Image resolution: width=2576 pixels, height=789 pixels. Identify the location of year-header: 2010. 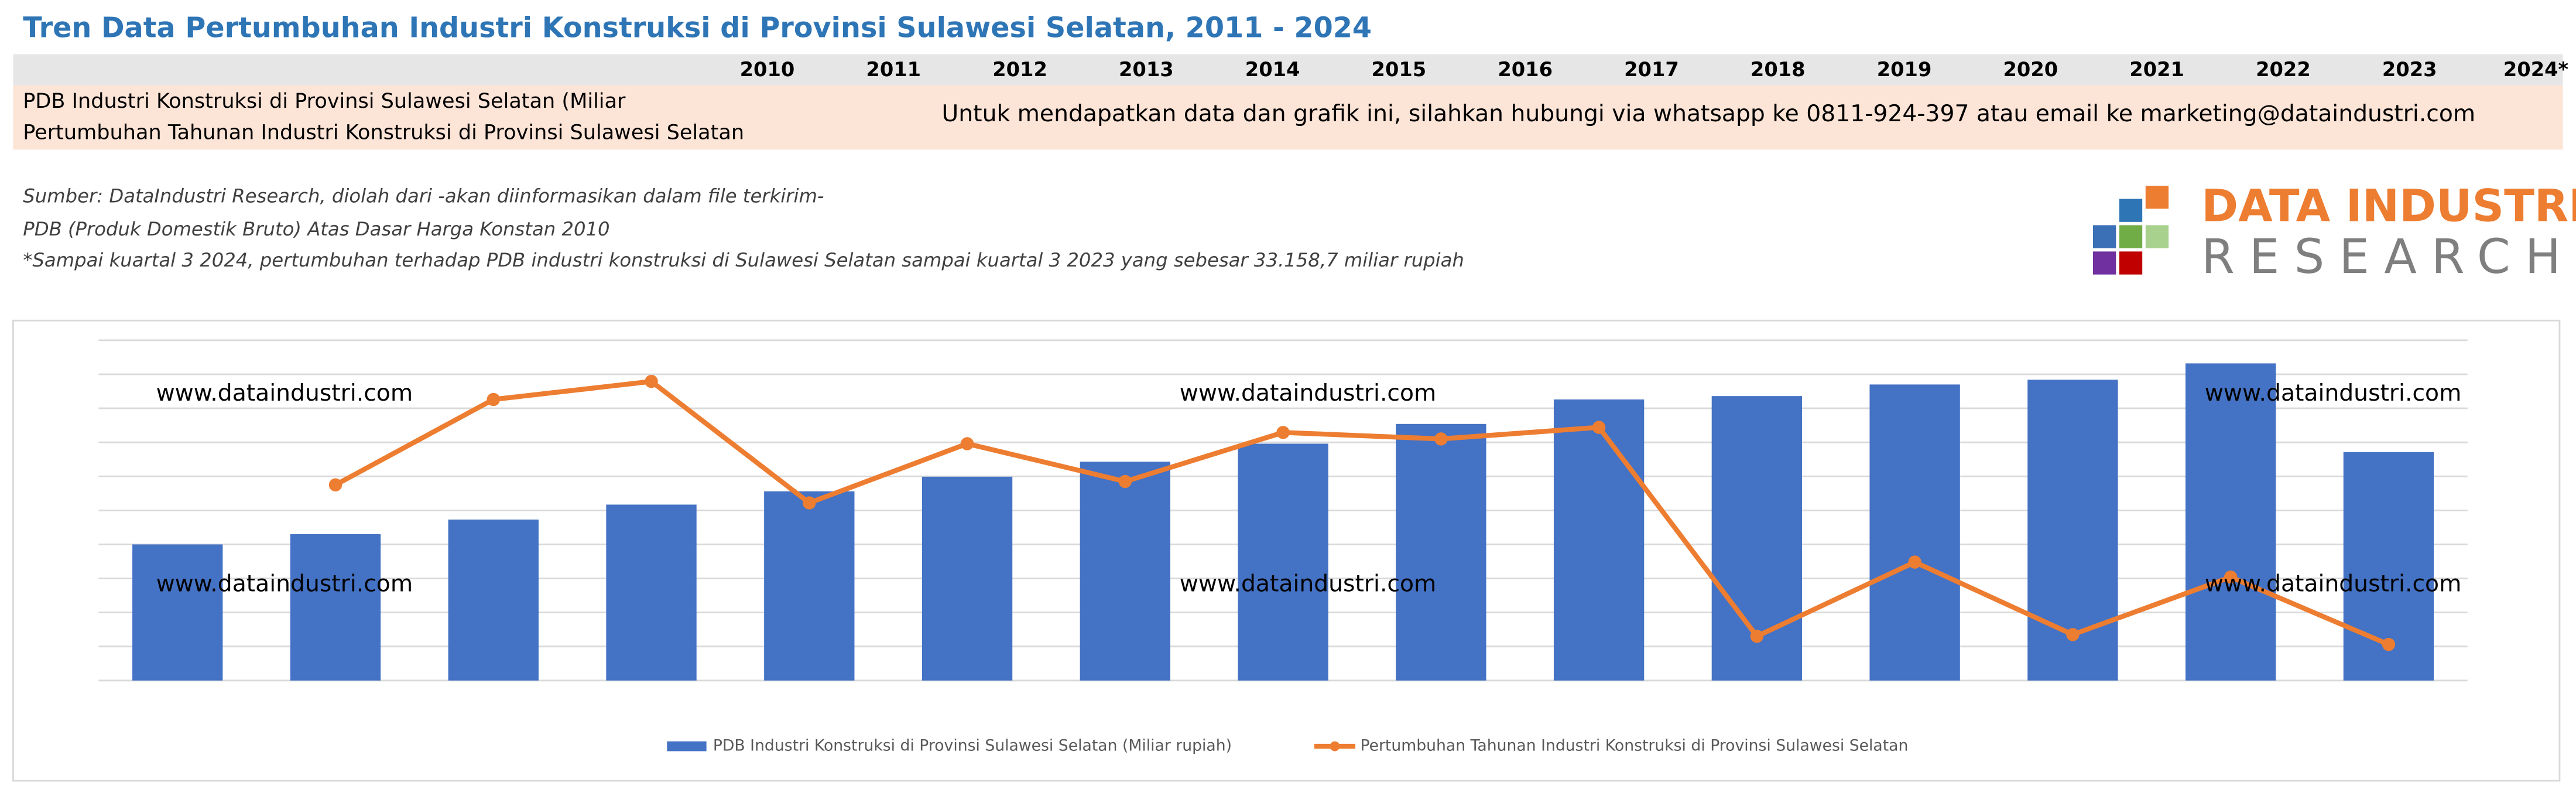
(767, 70).